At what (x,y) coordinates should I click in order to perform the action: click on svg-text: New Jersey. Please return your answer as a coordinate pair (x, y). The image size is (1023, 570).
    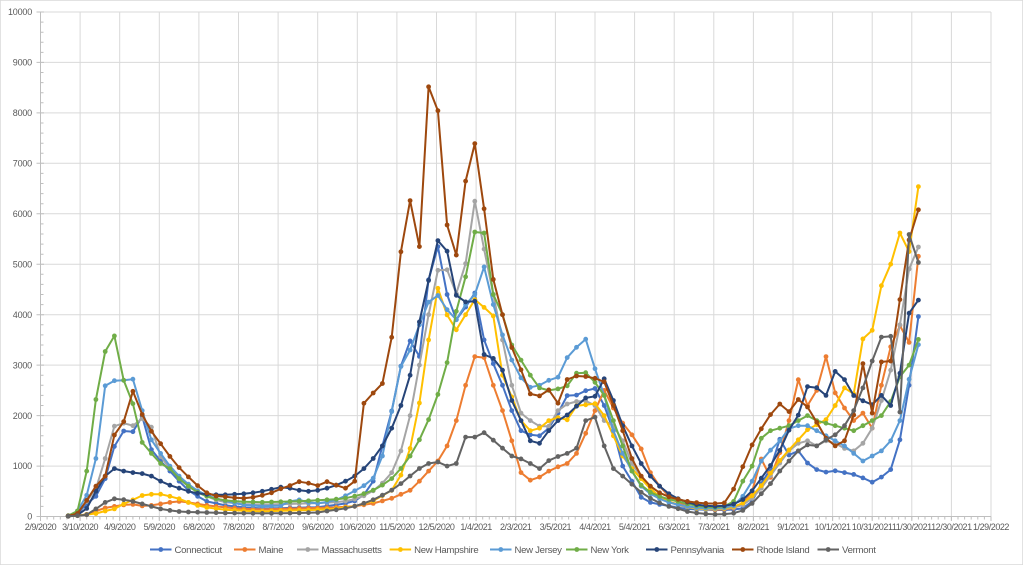
    Looking at the image, I should click on (539, 550).